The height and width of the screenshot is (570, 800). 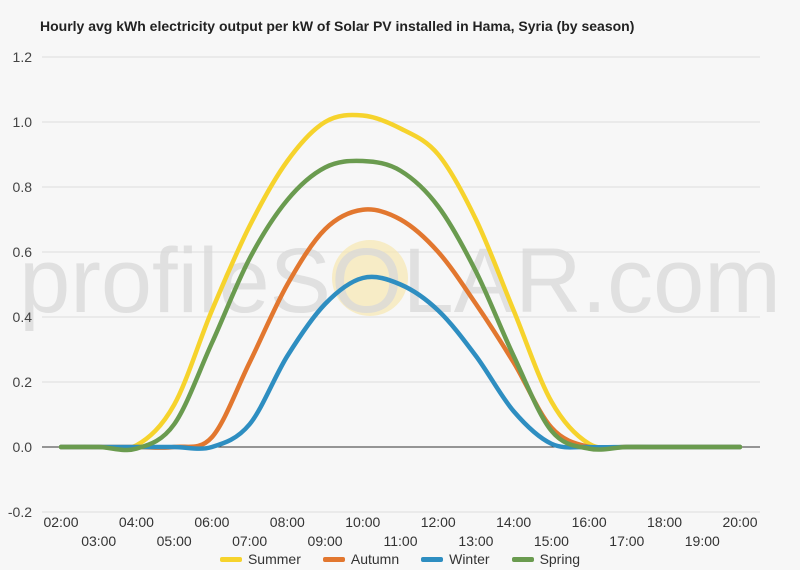 What do you see at coordinates (551, 541) in the screenshot?
I see `x-tick-label: 15:00` at bounding box center [551, 541].